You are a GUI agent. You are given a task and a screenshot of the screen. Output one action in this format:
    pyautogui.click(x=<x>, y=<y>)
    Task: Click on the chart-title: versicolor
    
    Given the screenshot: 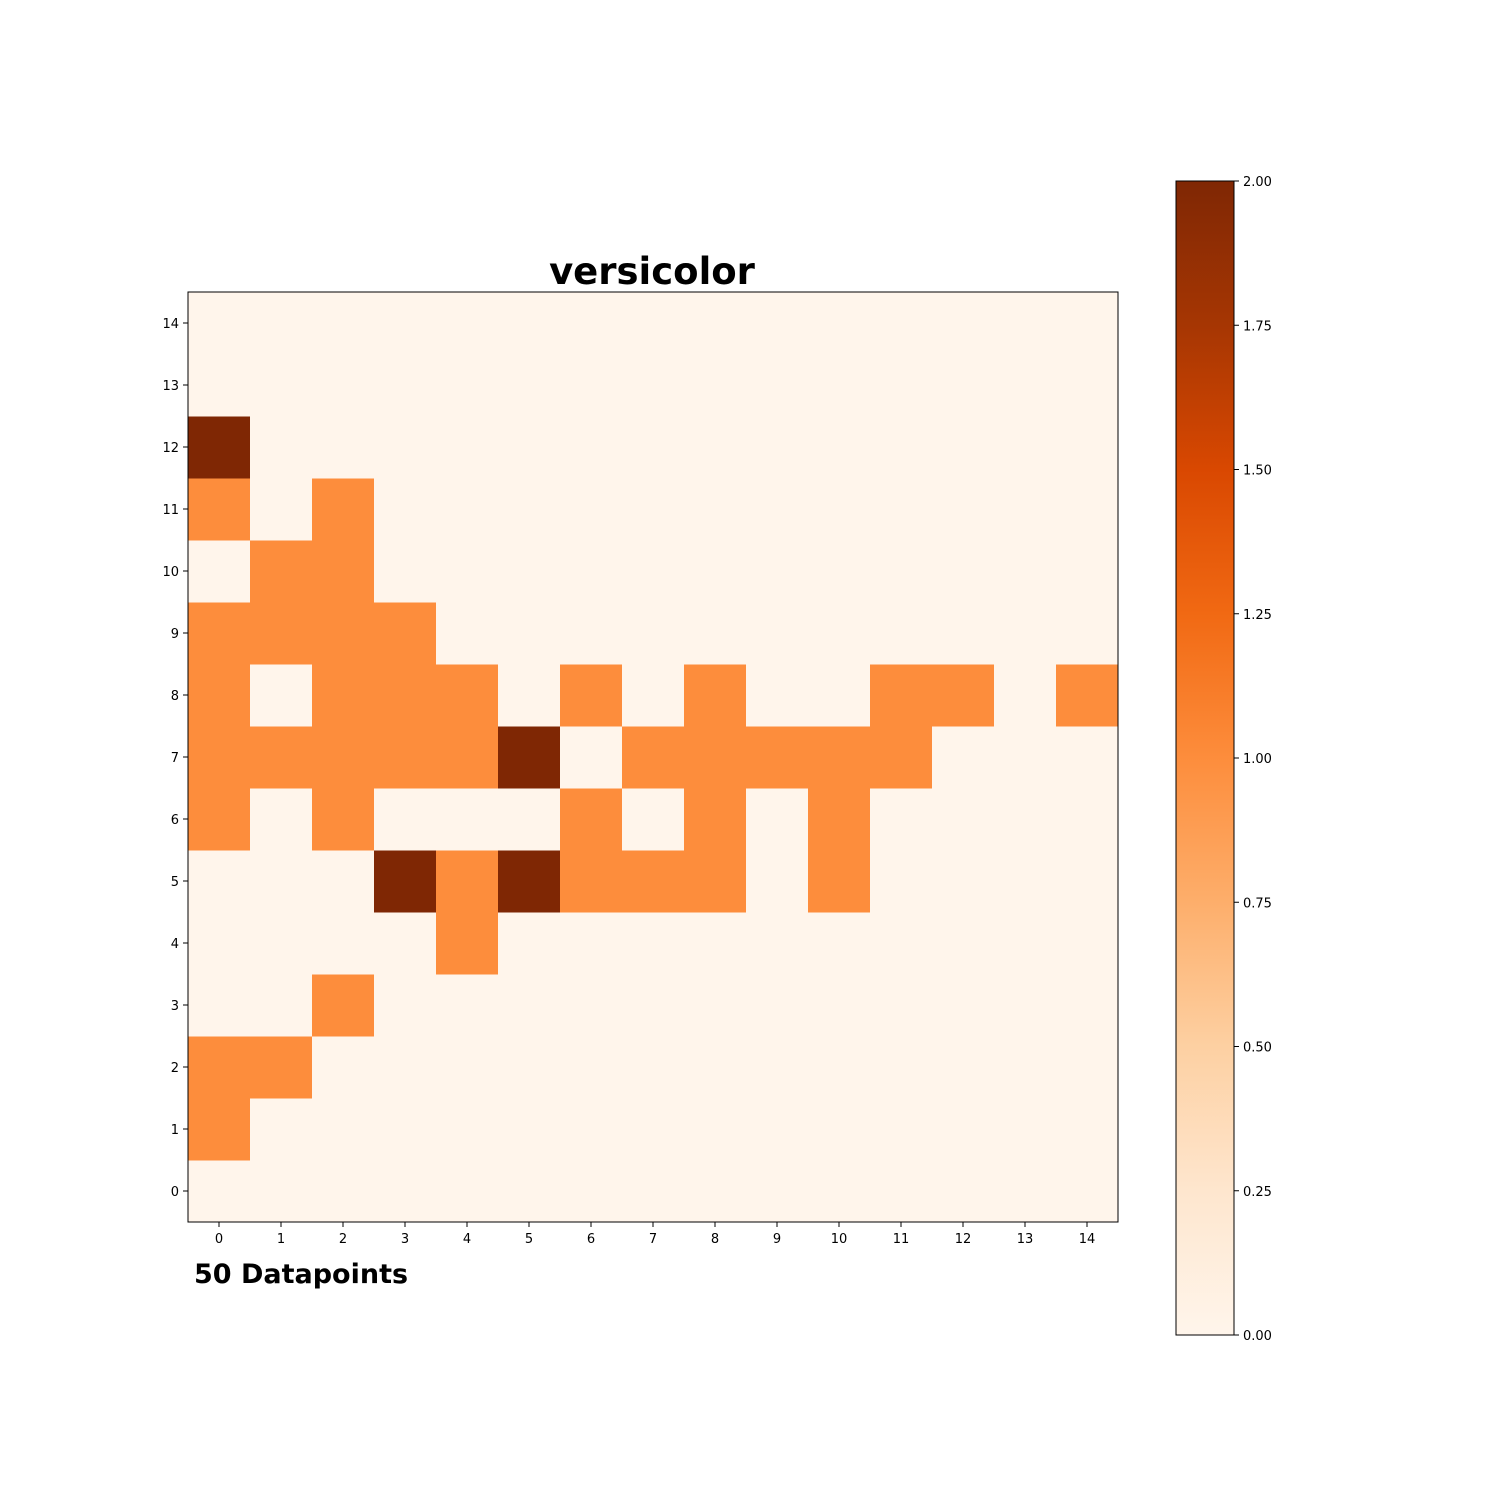 What is the action you would take?
    pyautogui.click(x=652, y=271)
    